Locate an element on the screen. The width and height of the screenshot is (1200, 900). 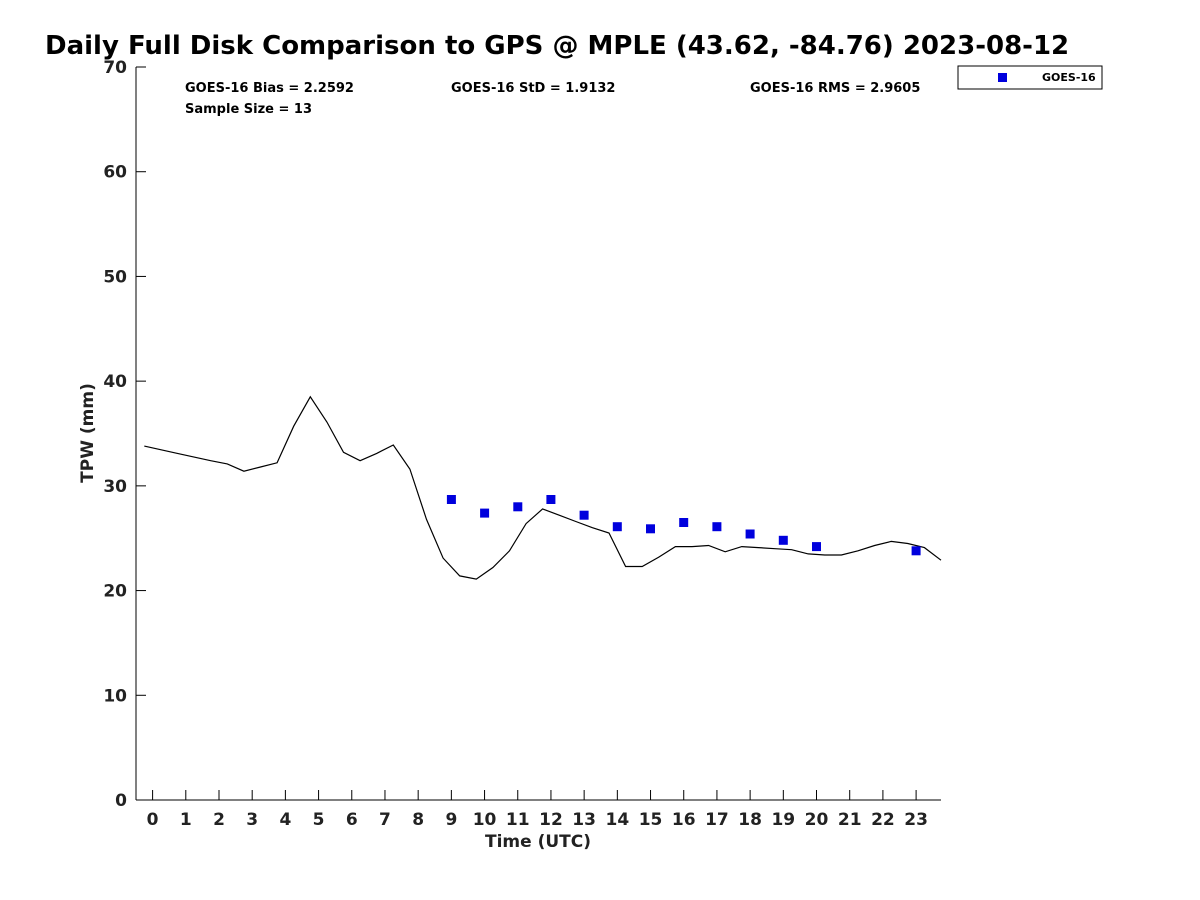
y-axis-label: TPW (mm) is located at coordinates (88, 433).